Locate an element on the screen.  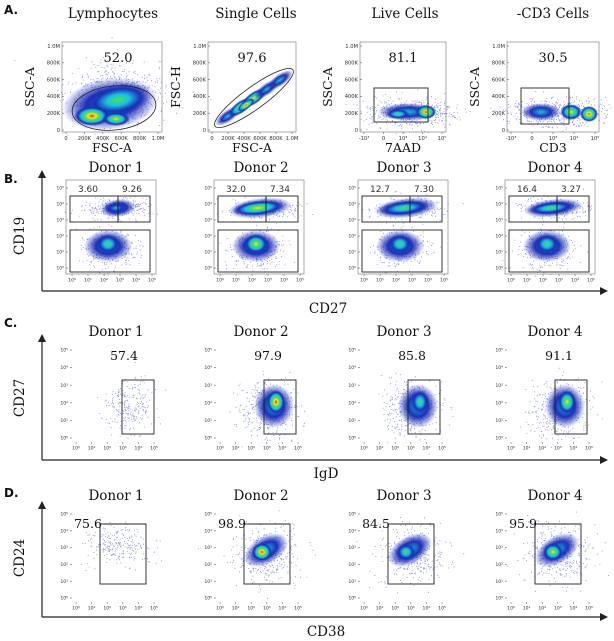
gate-percentage-right: 9.26 is located at coordinates (132, 190).